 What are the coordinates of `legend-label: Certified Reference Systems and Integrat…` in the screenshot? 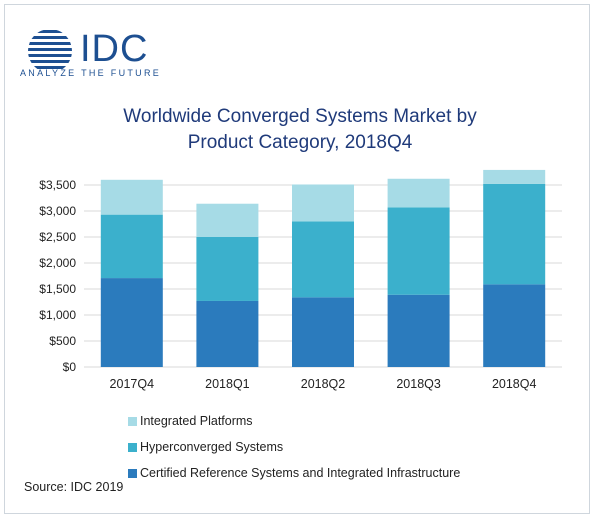 It's located at (300, 473).